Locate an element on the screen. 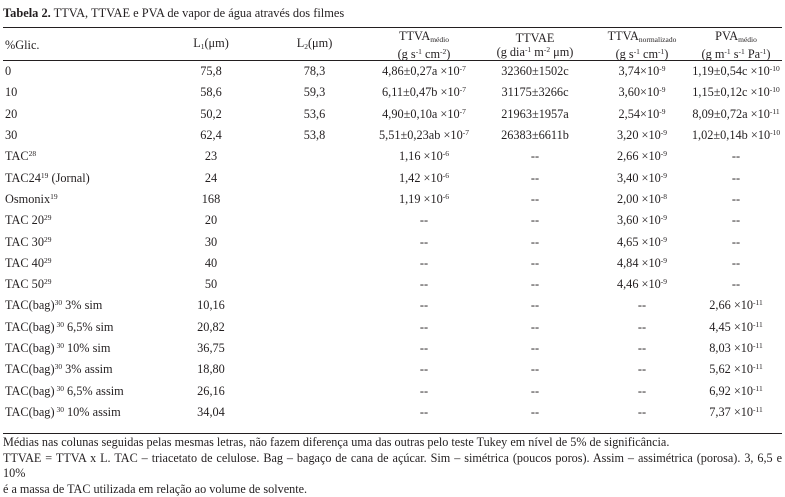 Image resolution: width=785 pixels, height=497 pixels. caption-label: Tabela 2. is located at coordinates (27, 13).